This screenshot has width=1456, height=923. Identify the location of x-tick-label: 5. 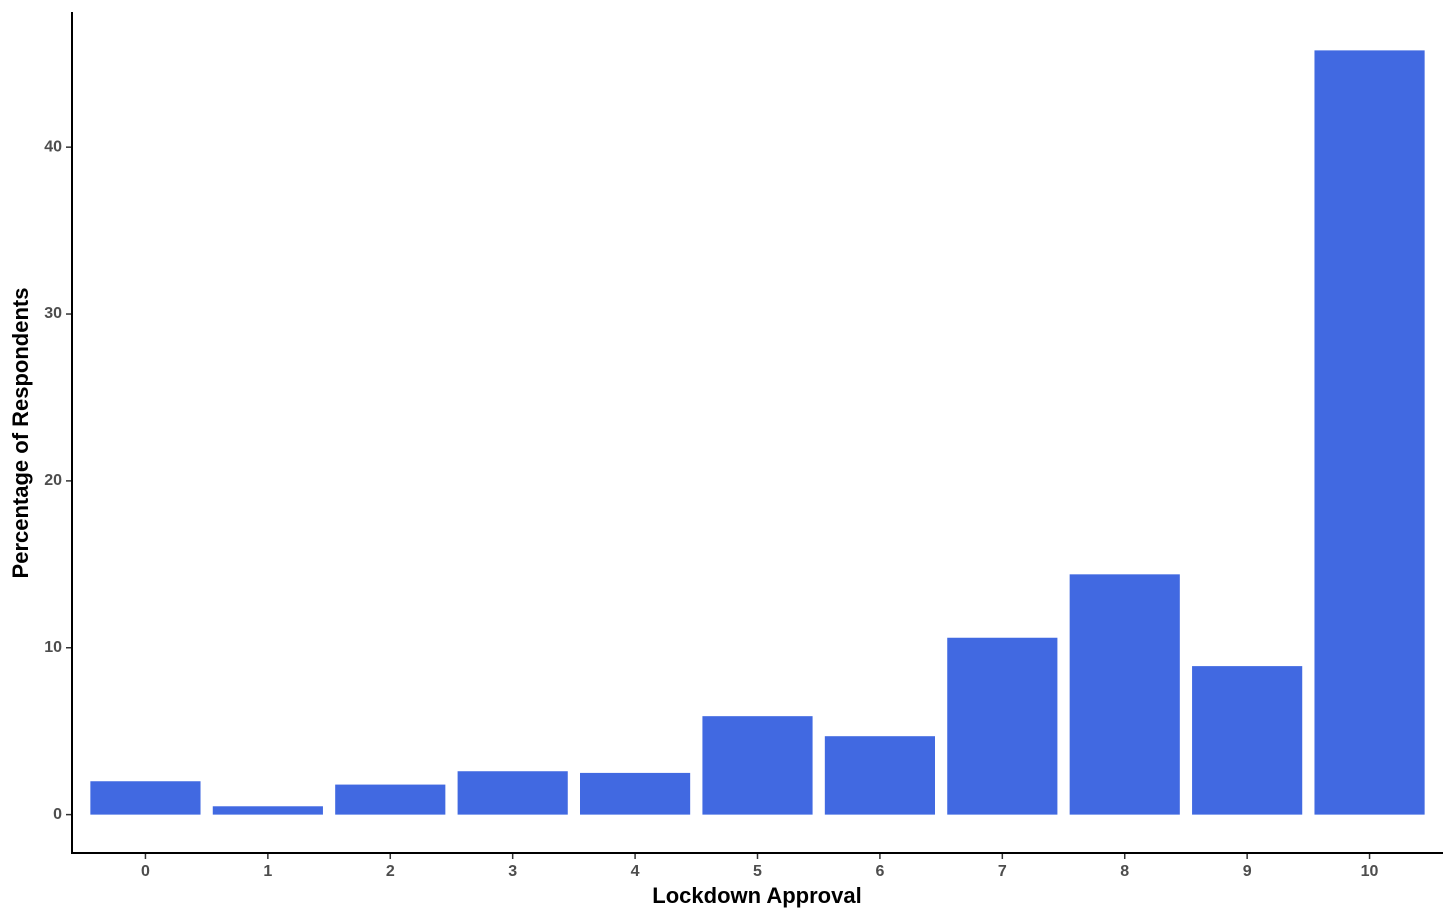
(757, 871).